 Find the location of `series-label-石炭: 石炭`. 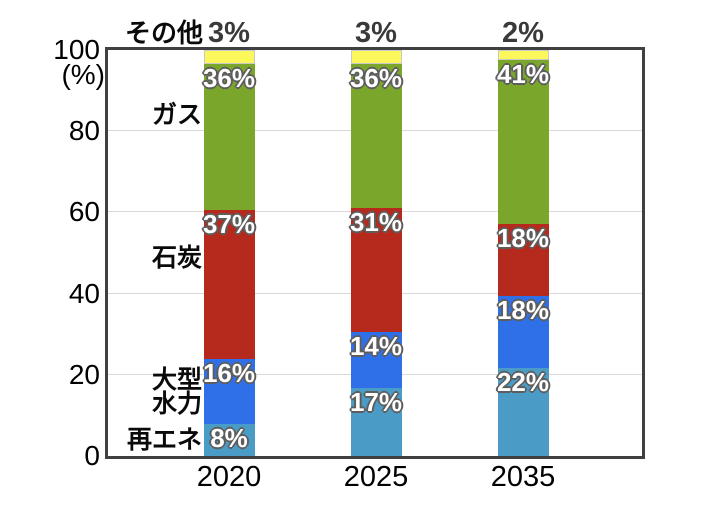

series-label-石炭: 石炭 is located at coordinates (176, 258).